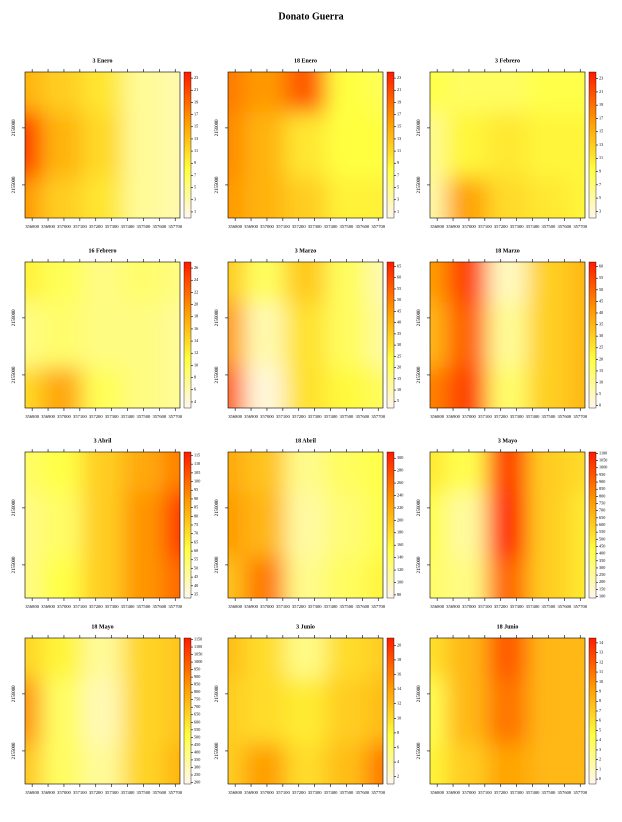  Describe the element at coordinates (103, 441) in the screenshot. I see `panel-title: 3 Abril` at that location.